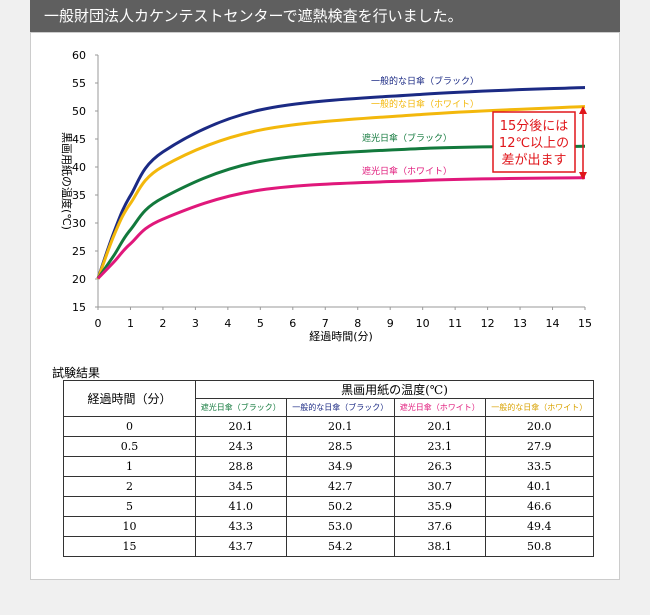 The height and width of the screenshot is (615, 650). What do you see at coordinates (130, 323) in the screenshot?
I see `x-tick-label: 1` at bounding box center [130, 323].